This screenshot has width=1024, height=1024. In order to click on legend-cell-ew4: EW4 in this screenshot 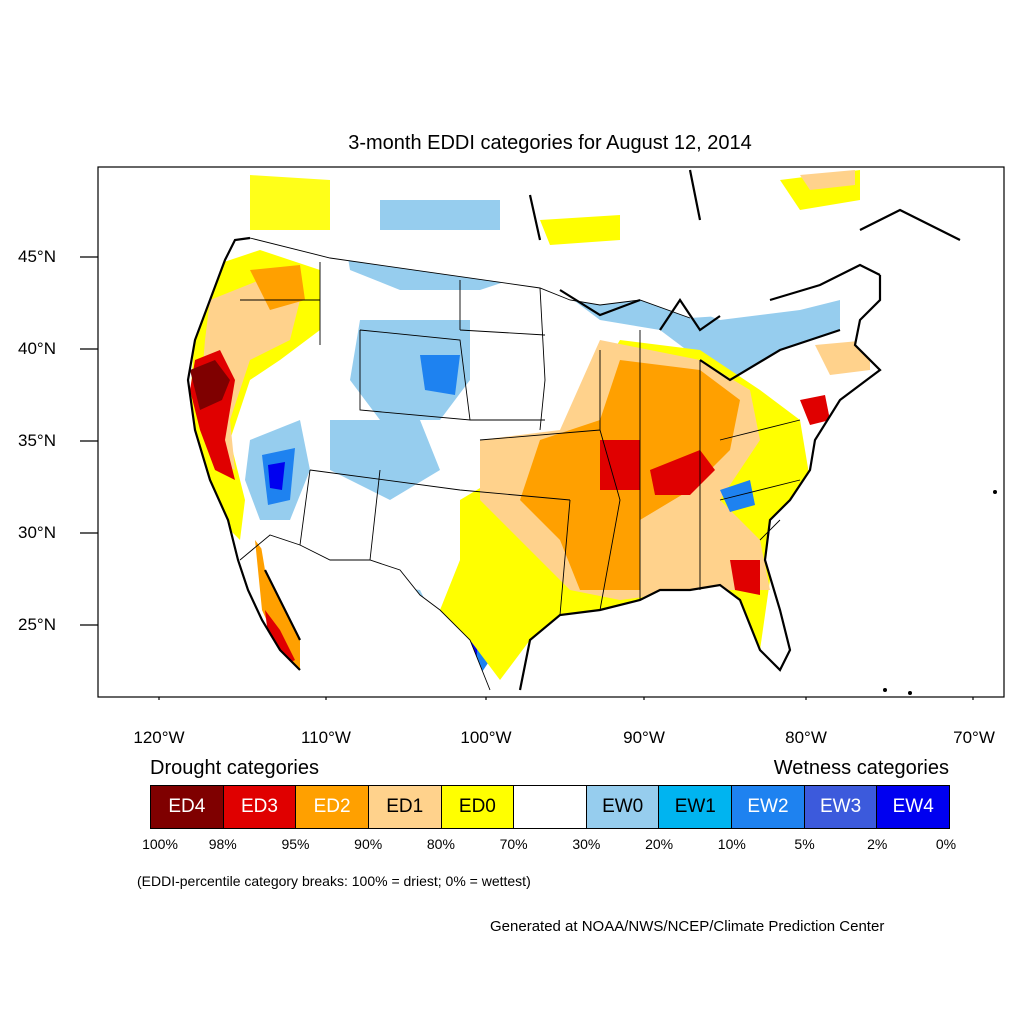, I will do `click(913, 807)`.